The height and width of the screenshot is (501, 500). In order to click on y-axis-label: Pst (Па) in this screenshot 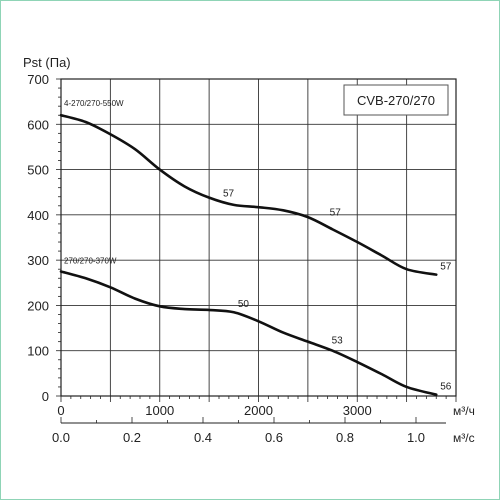, I will do `click(47, 62)`.